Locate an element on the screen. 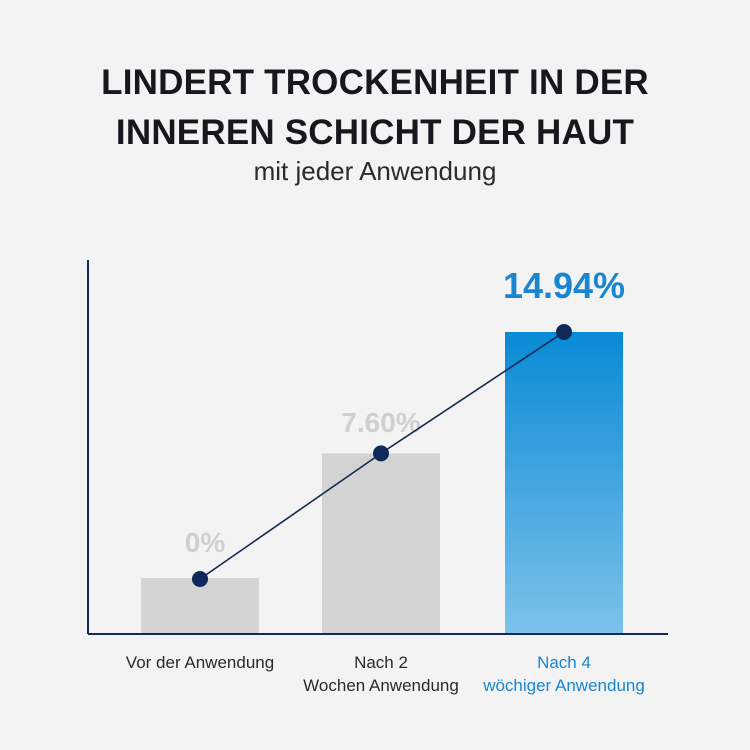  value-label-3: 14.94% is located at coordinates (564, 285).